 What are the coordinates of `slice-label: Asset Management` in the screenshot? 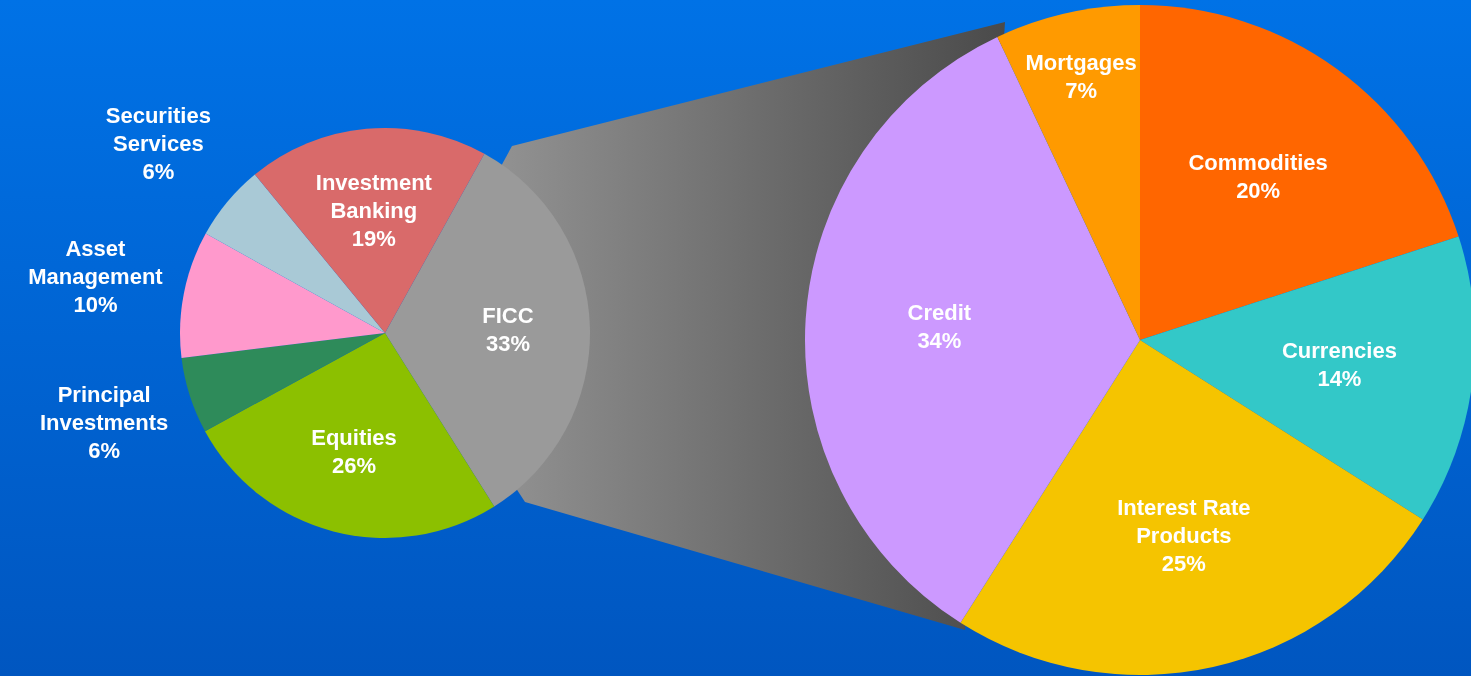 It's located at (96, 262).